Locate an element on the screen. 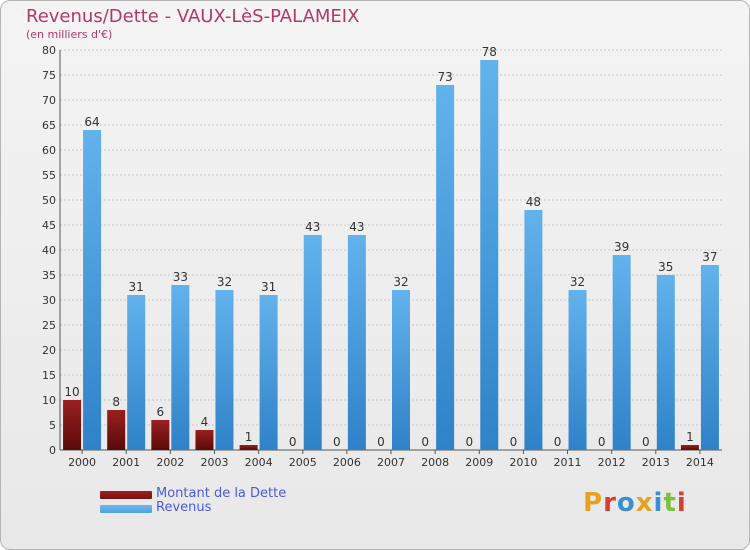 This screenshot has height=550, width=750. y-tick-label: 30 is located at coordinates (49, 300).